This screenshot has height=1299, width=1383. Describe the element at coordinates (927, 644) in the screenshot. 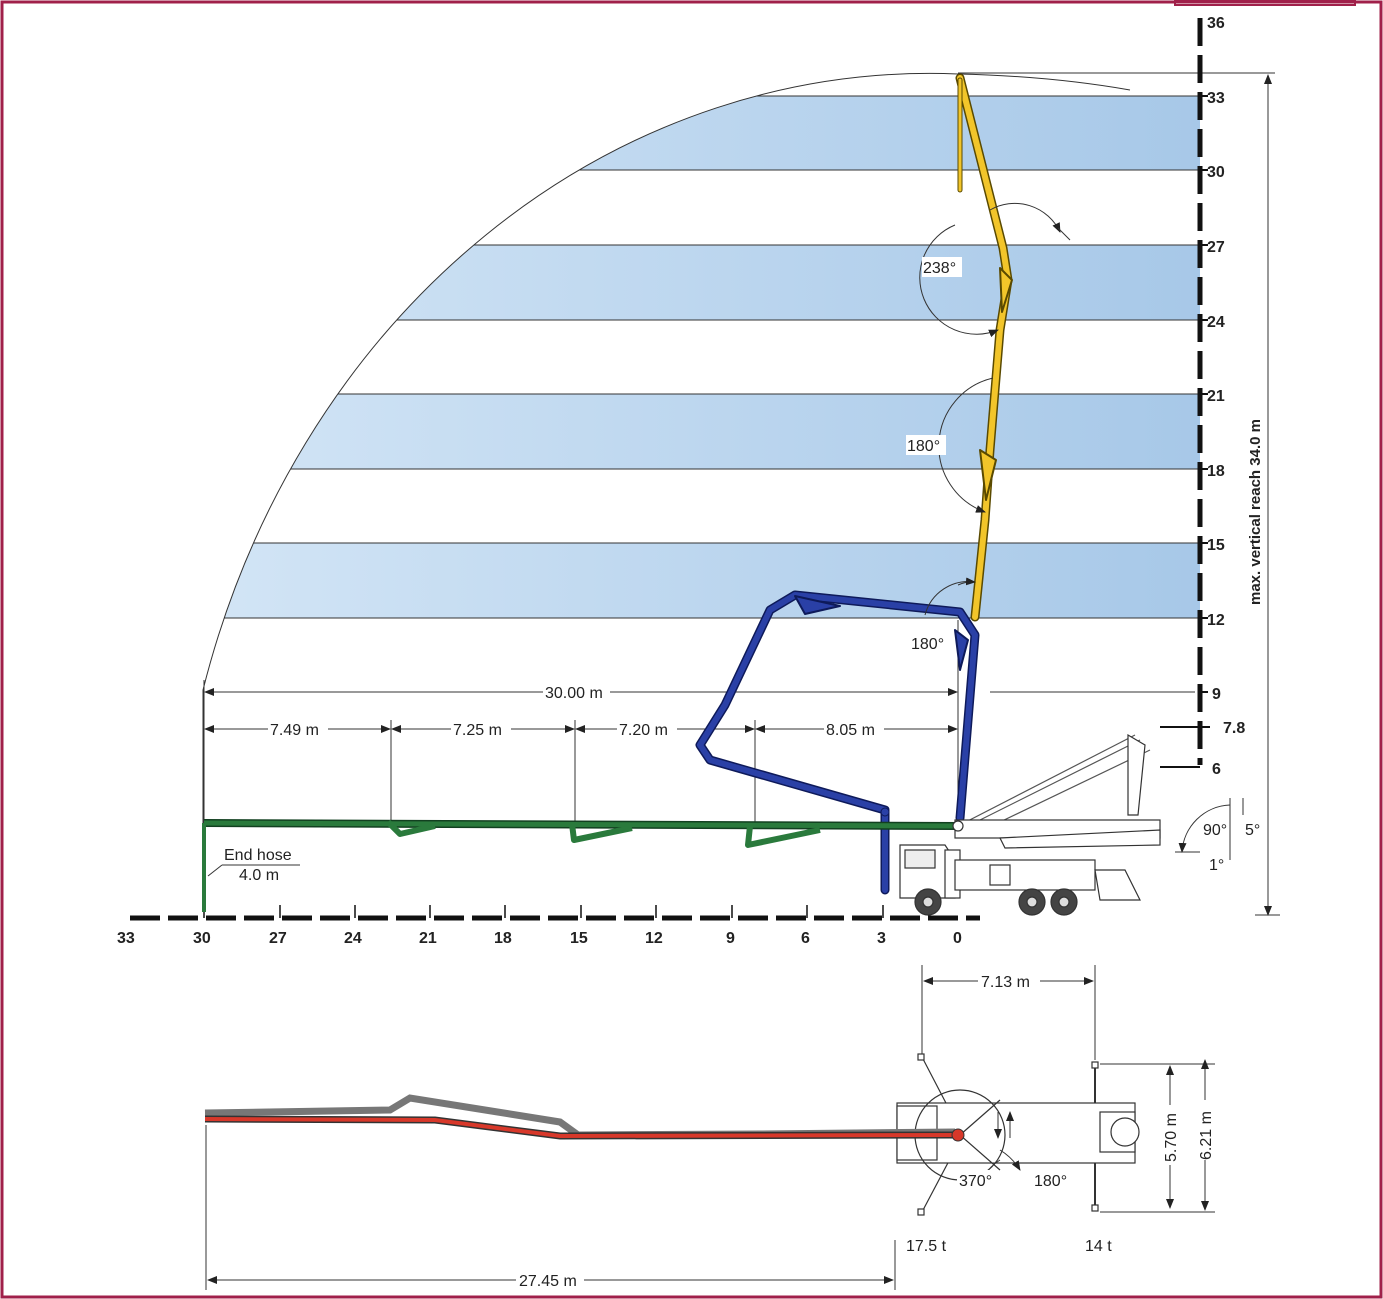

I see `angle-180-low: 180°` at that location.